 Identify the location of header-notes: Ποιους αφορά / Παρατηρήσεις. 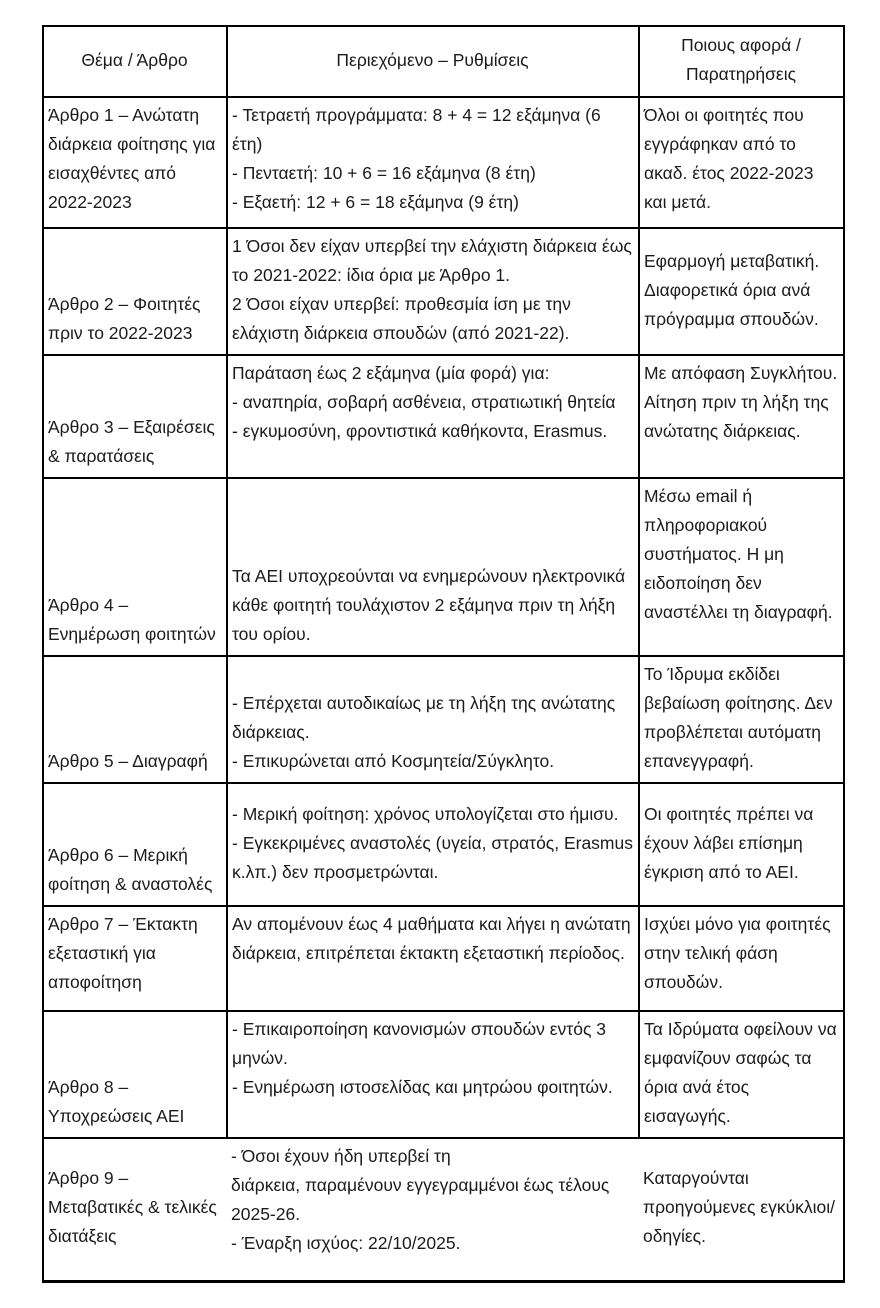
(741, 61).